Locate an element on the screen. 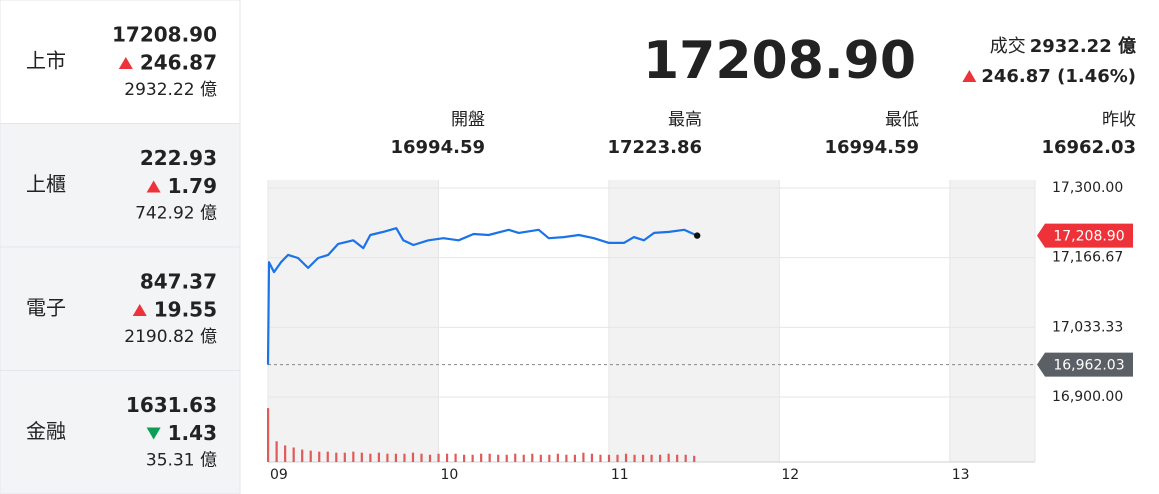 Image resolution: width=1159 pixels, height=494 pixels. x-tick-label: 09 is located at coordinates (279, 475).